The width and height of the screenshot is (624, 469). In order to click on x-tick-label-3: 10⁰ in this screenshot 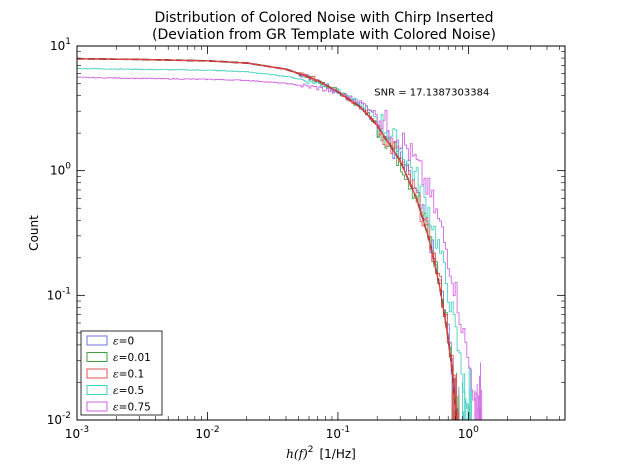, I will do `click(468, 433)`.